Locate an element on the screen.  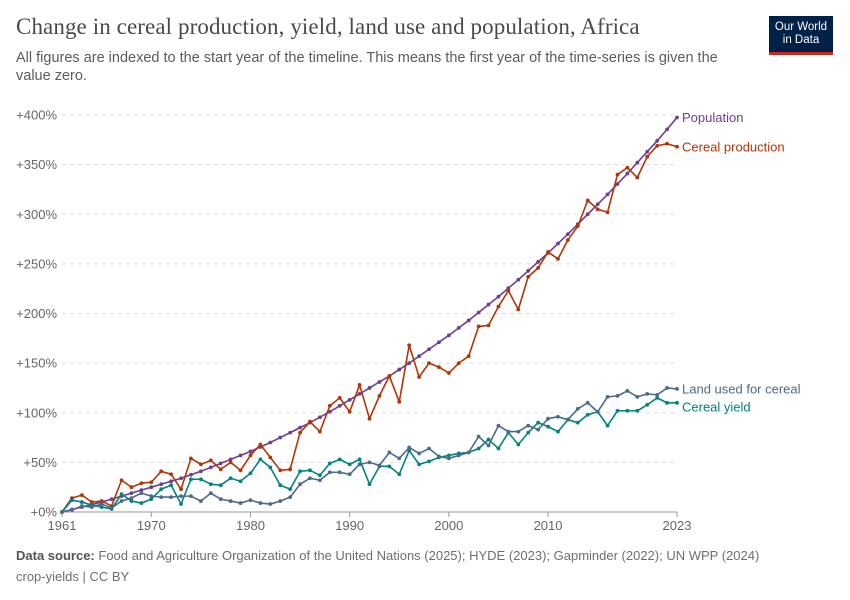
chart-credit: crop-yields | CC BY is located at coordinates (73, 576).